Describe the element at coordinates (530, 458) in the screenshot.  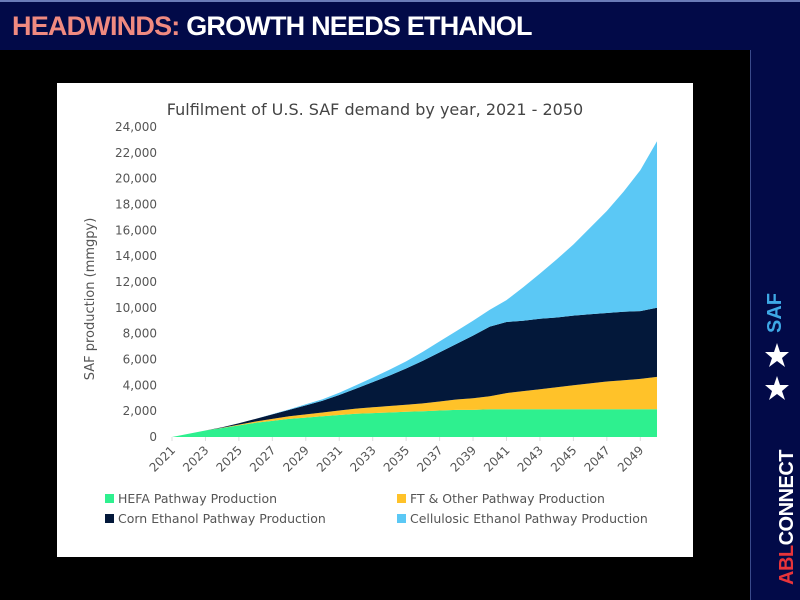
I see `x-tick-label: 2043` at that location.